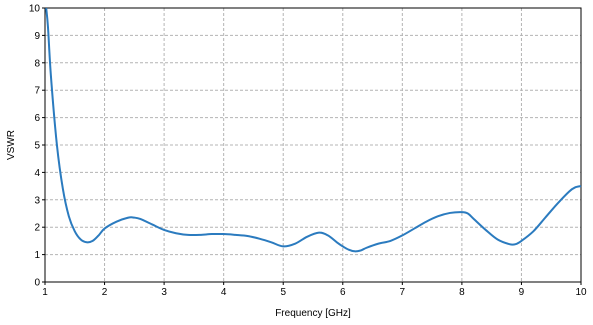 Image resolution: width=593 pixels, height=325 pixels. What do you see at coordinates (35, 9) in the screenshot?
I see `y-tick-label: 10` at bounding box center [35, 9].